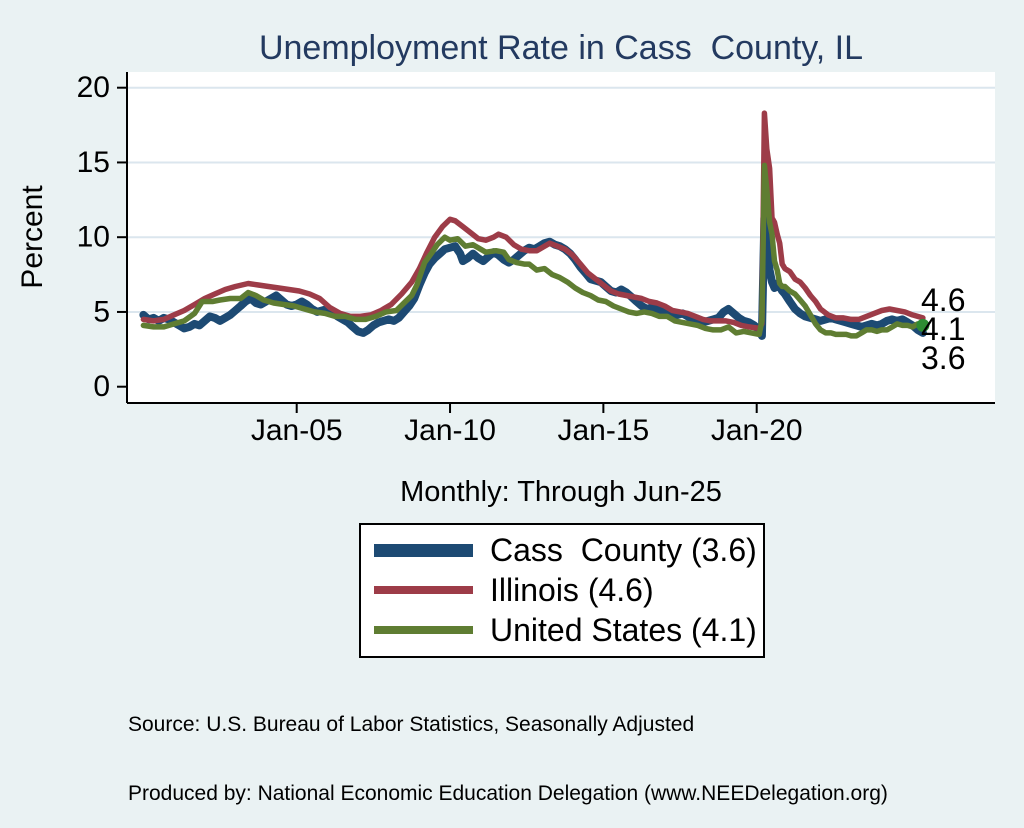 The width and height of the screenshot is (1024, 828). What do you see at coordinates (923, 325) in the screenshot?
I see `end-marker-united-states` at bounding box center [923, 325].